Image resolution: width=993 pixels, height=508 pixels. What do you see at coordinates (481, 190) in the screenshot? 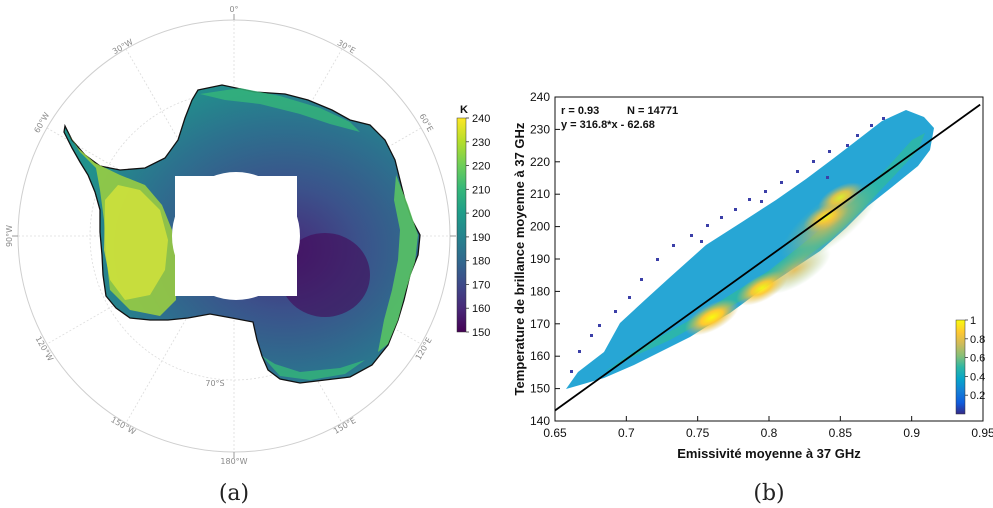
I see `viridis-colorbar-tick-label: 210` at bounding box center [481, 190].